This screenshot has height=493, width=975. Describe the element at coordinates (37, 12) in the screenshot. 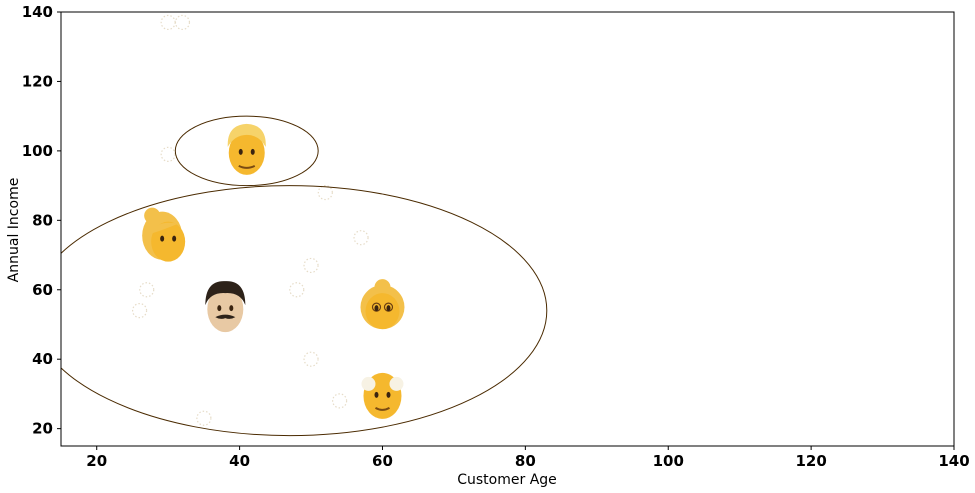

I see `y-tick-label: 140` at that location.